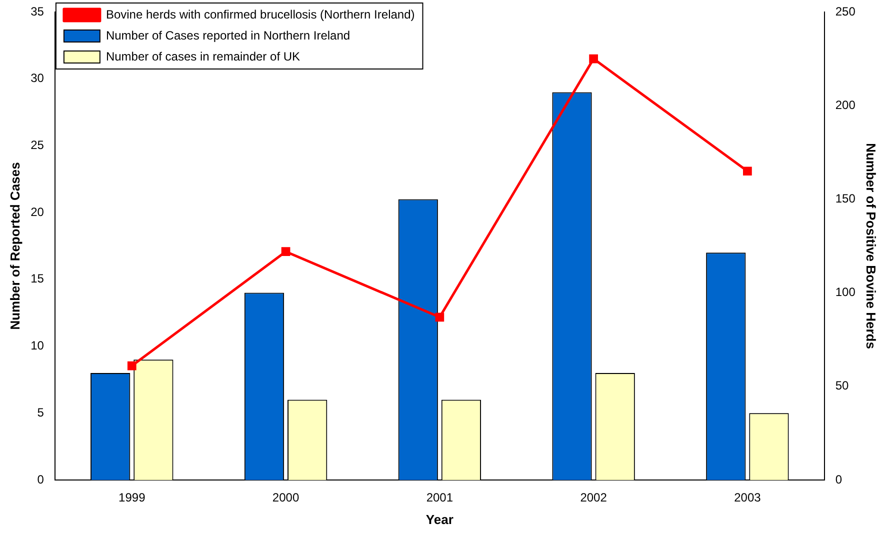 The height and width of the screenshot is (536, 890). I want to click on legend-label: Number of cases in remainder of UK, so click(203, 56).